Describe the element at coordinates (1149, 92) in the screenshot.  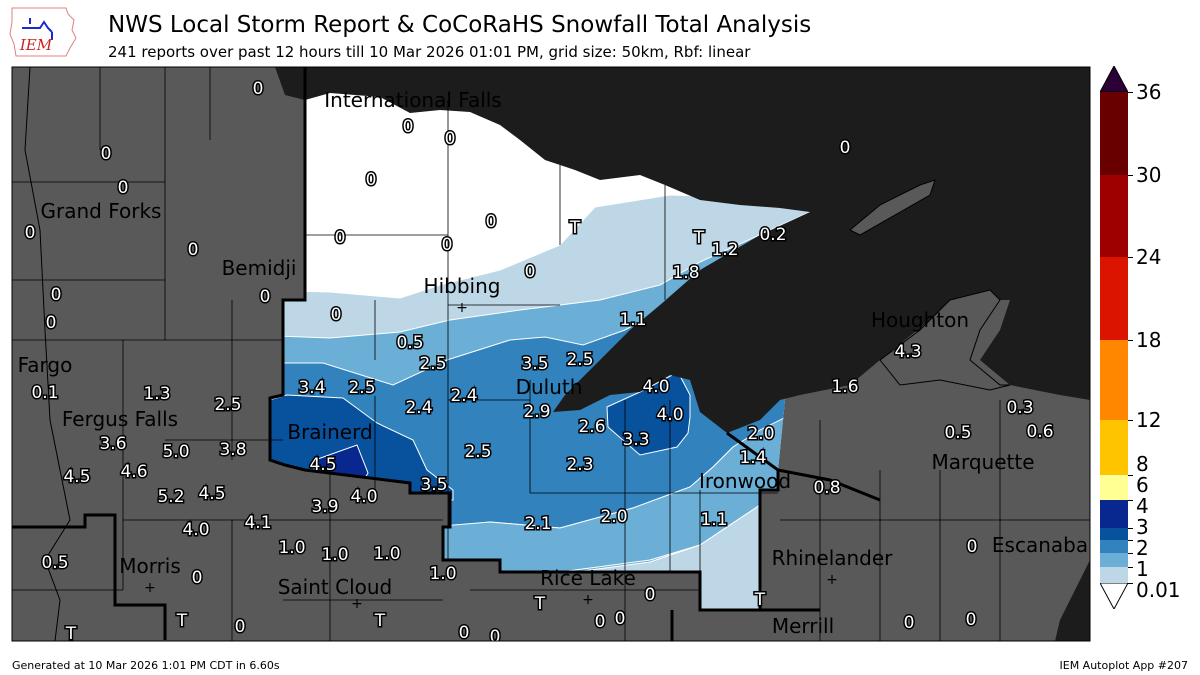
I see `colorbar-tick-label: 36` at that location.